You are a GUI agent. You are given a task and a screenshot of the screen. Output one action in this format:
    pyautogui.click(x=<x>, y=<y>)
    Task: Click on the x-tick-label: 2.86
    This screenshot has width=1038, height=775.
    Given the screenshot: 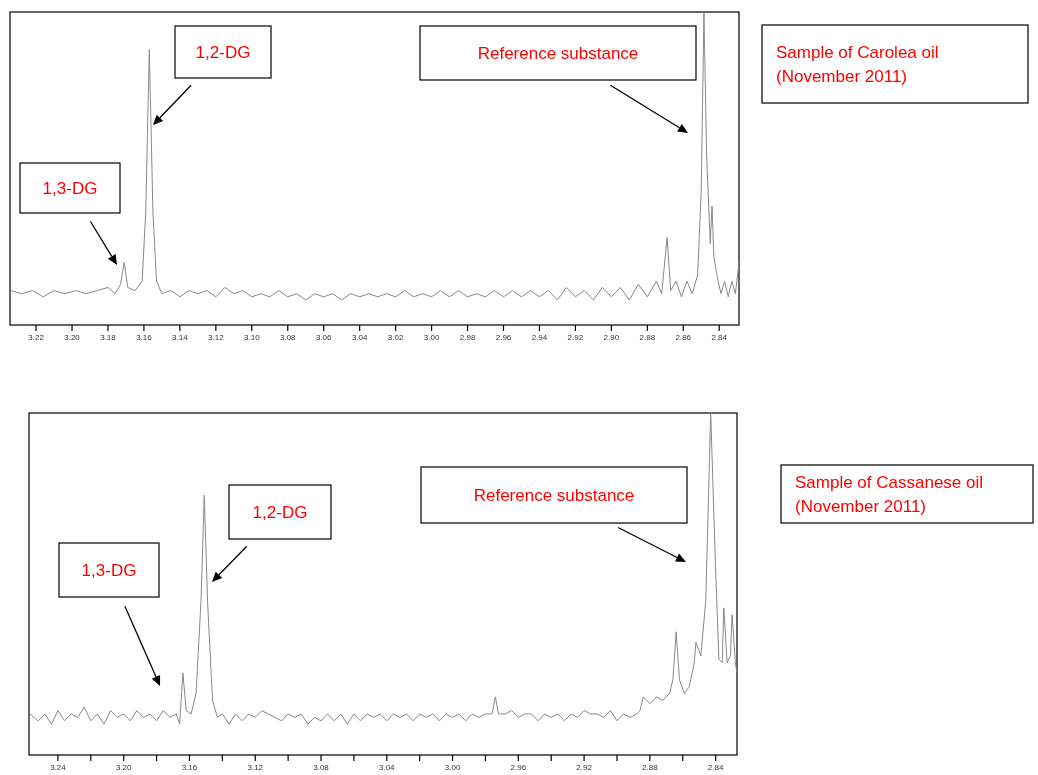 What is the action you would take?
    pyautogui.click(x=683, y=337)
    